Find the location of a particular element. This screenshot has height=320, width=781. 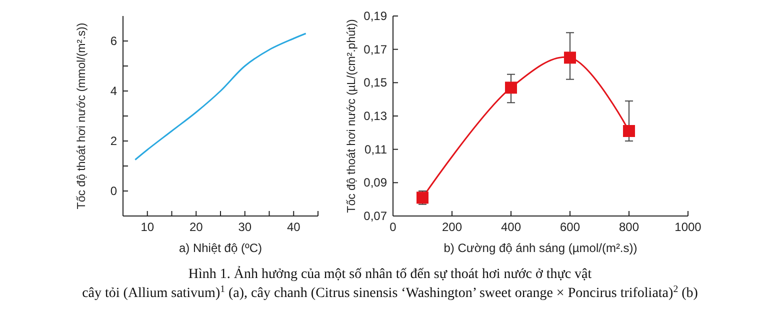

y-tick-label: 6 is located at coordinates (114, 41).